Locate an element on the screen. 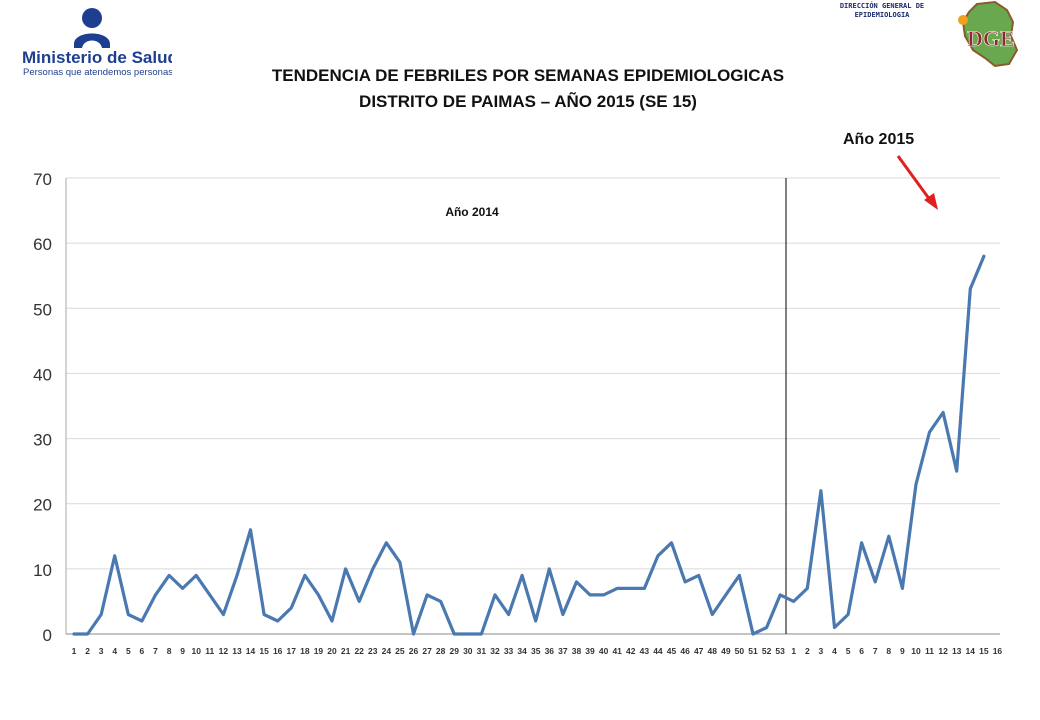 The width and height of the screenshot is (1040, 720). y-tick-label: 0 is located at coordinates (47, 635).